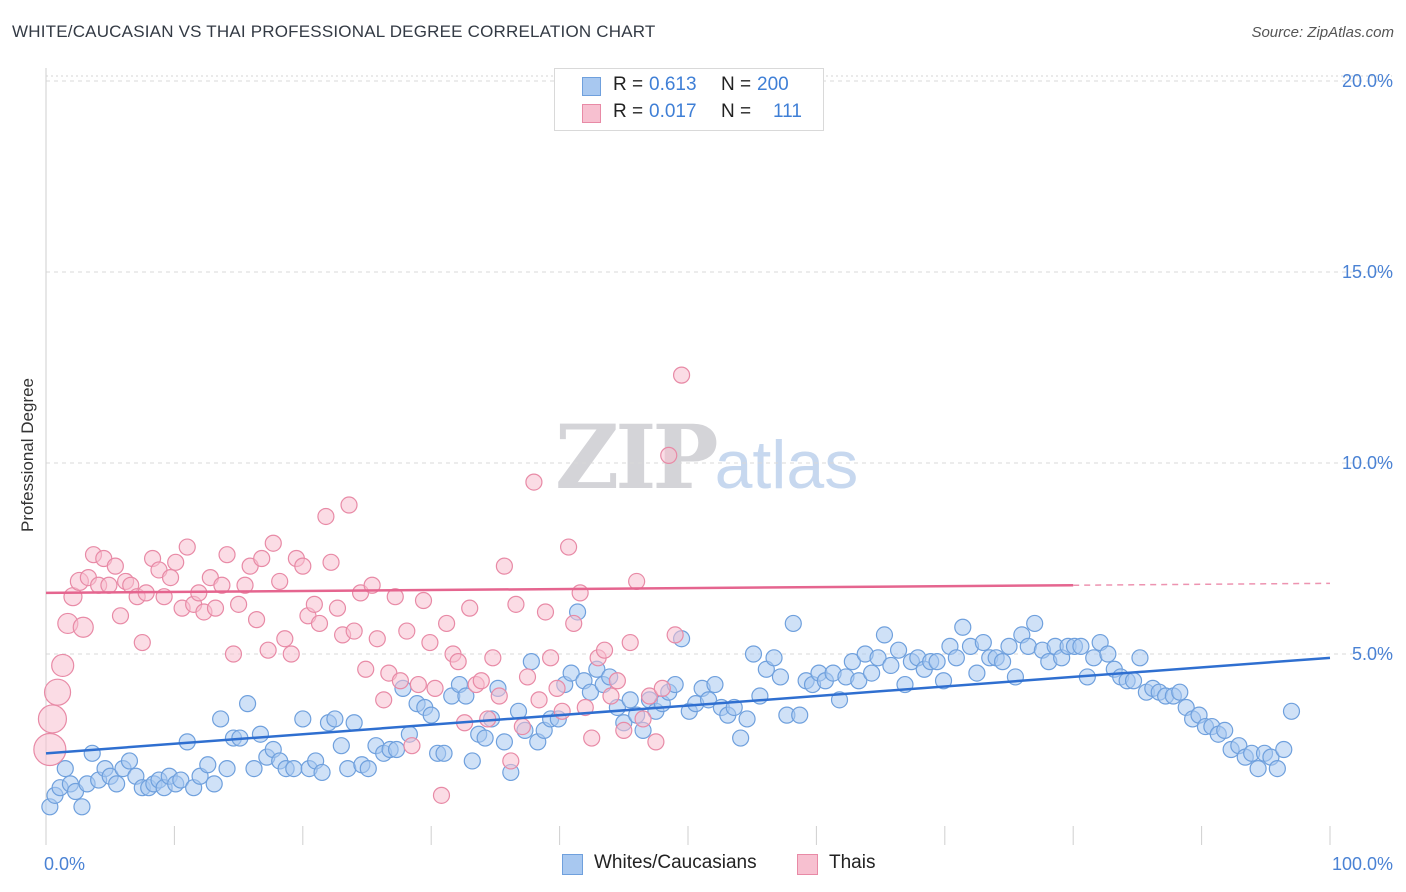 This screenshot has width=1406, height=892. I want to click on stats-n-value: 111, so click(787, 111).